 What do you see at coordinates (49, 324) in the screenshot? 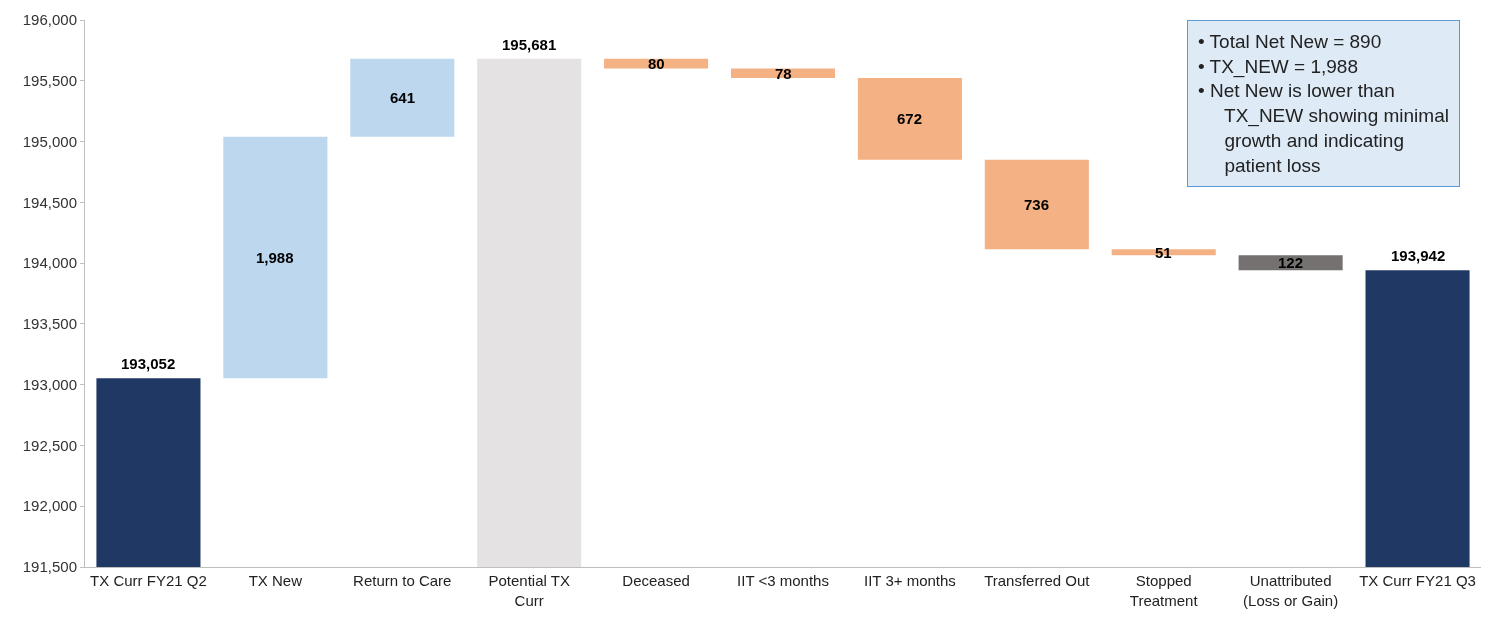
I see `y-tick-label: 193,500` at bounding box center [49, 324].